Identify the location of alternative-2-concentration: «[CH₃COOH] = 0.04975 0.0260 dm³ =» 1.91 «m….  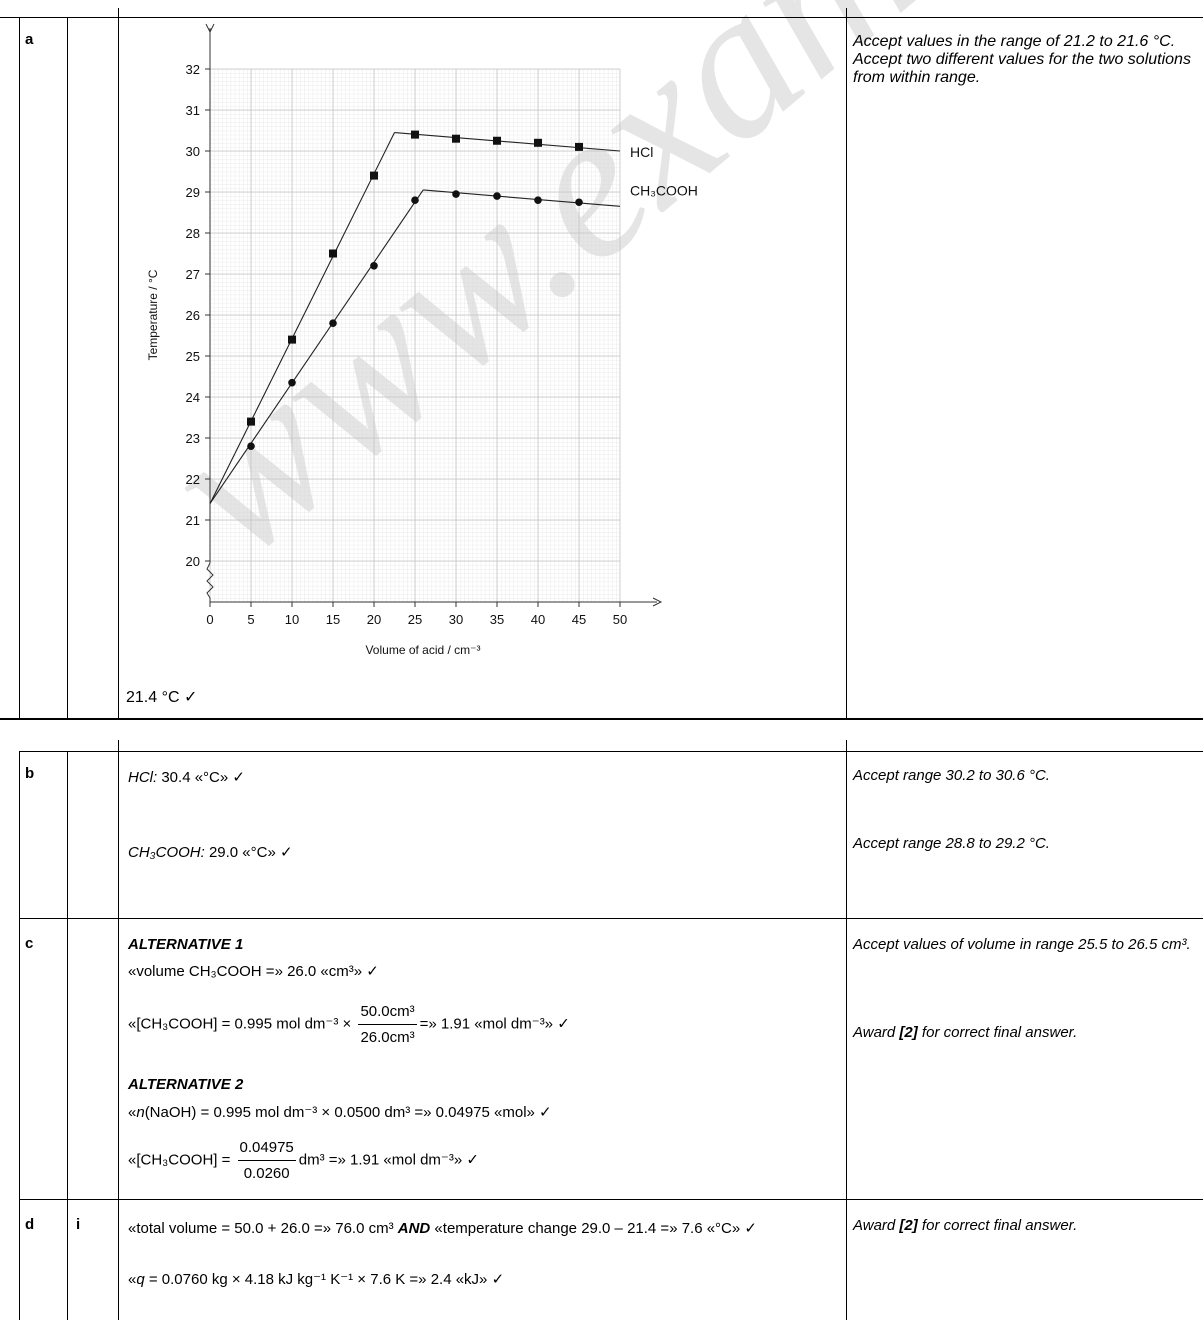
(303, 1160).